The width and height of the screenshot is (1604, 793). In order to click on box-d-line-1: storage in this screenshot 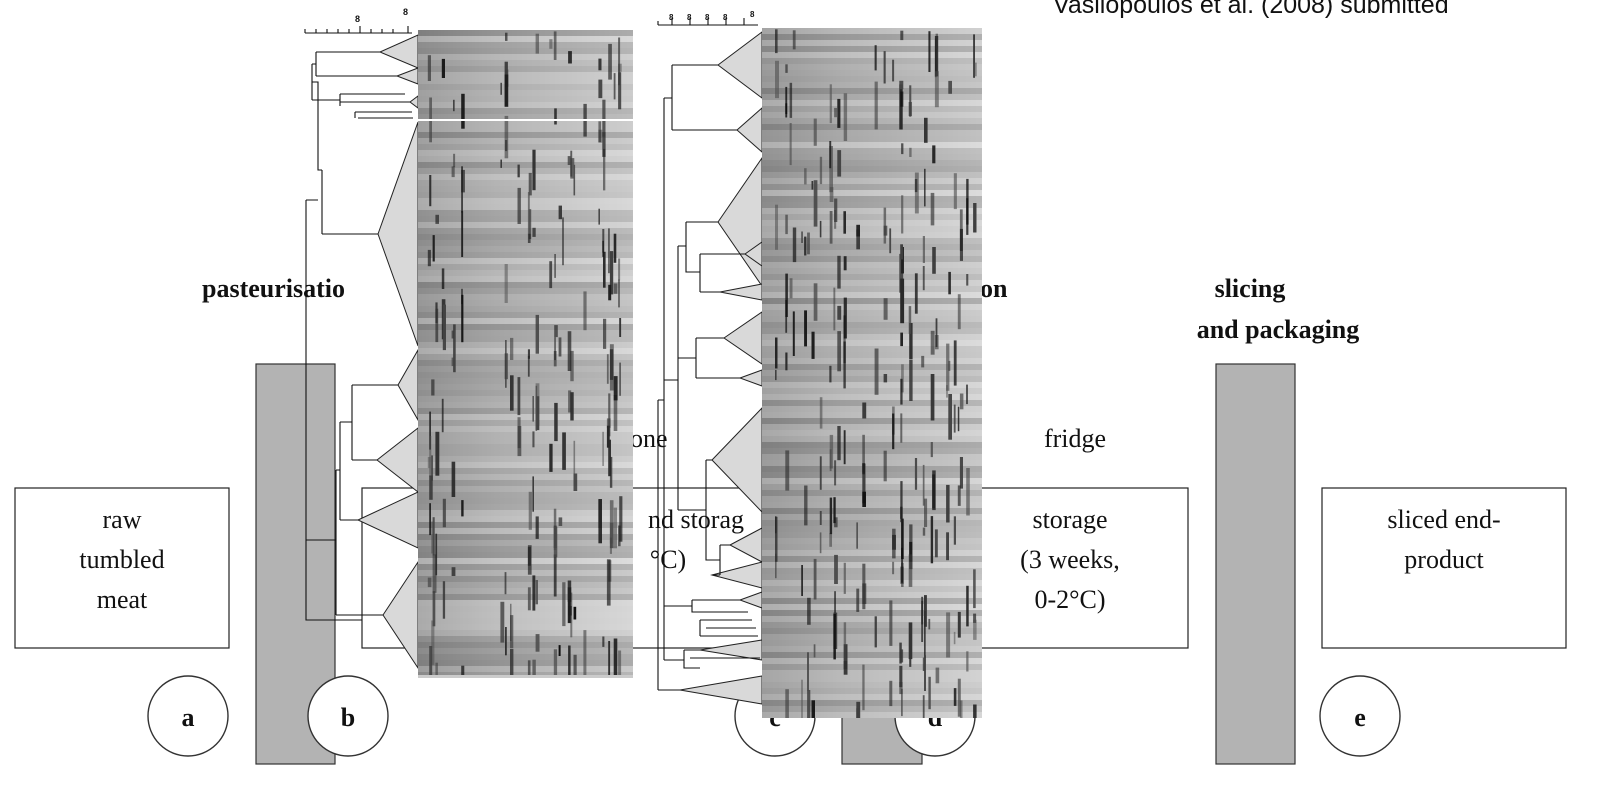, I will do `click(1069, 519)`.